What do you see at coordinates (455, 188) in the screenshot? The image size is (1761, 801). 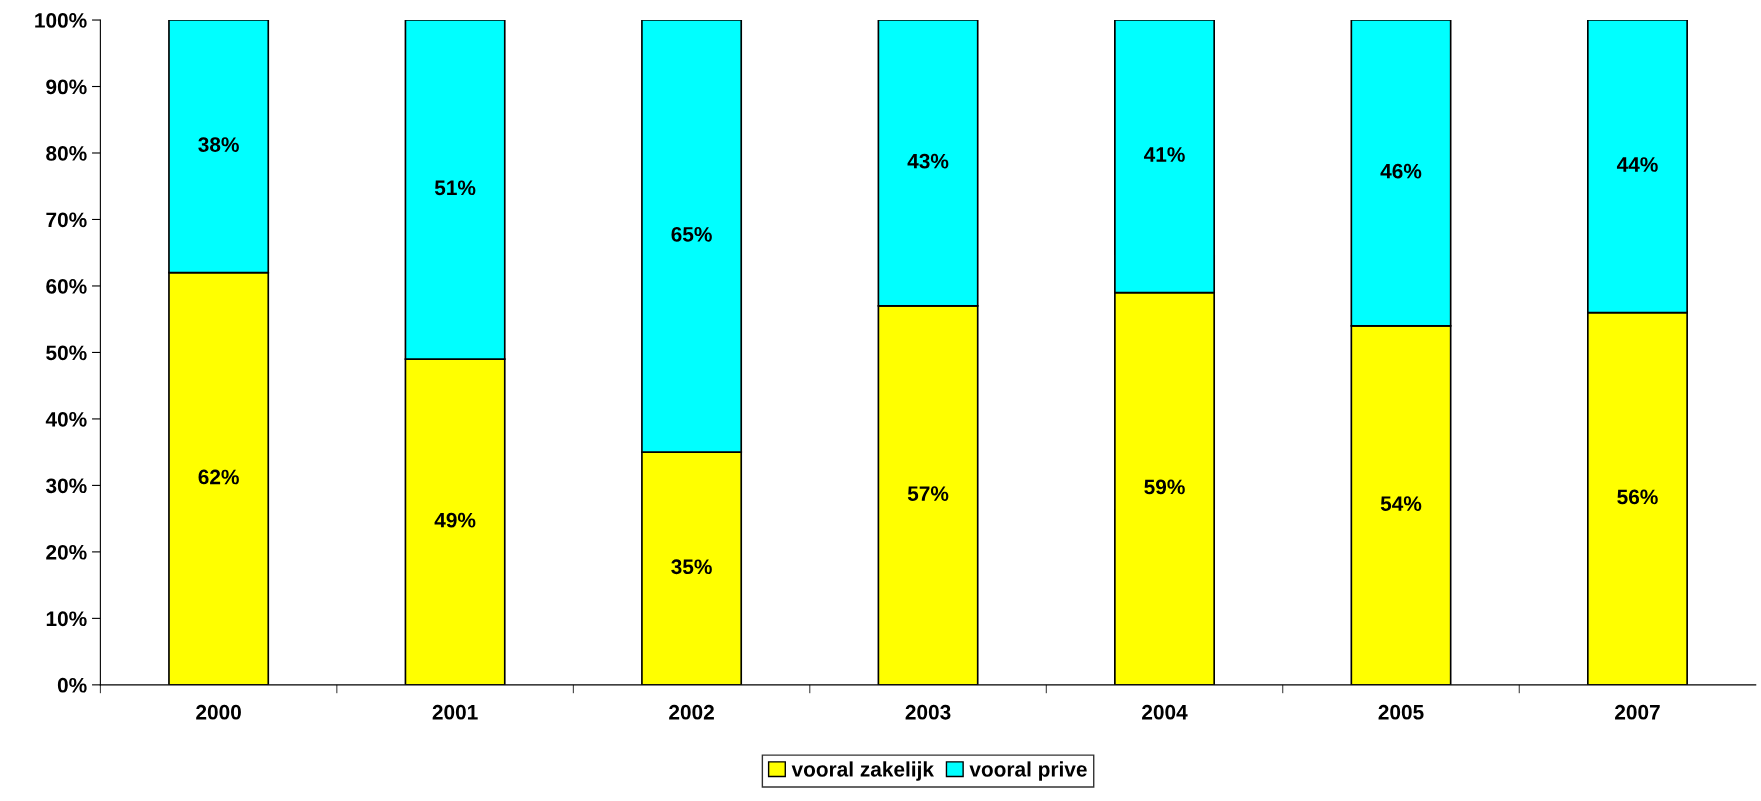 I see `data-label: 51%` at bounding box center [455, 188].